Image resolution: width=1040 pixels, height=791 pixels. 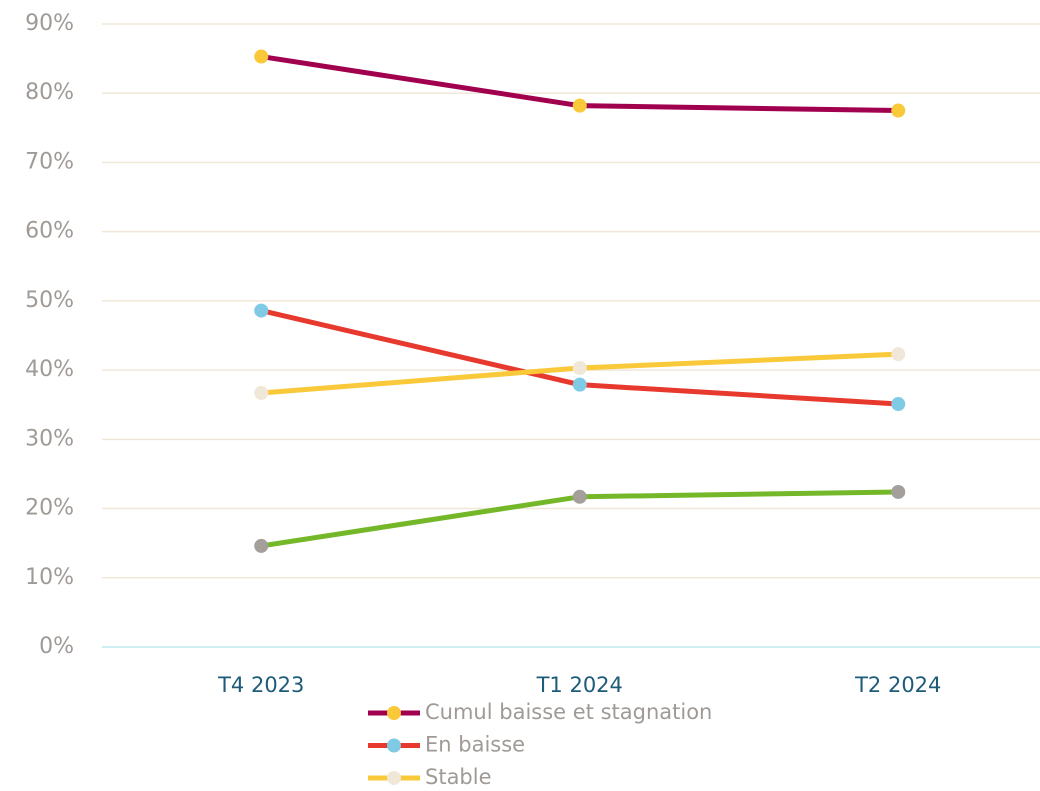 I want to click on y-tick-label: 20%, so click(x=49, y=508).